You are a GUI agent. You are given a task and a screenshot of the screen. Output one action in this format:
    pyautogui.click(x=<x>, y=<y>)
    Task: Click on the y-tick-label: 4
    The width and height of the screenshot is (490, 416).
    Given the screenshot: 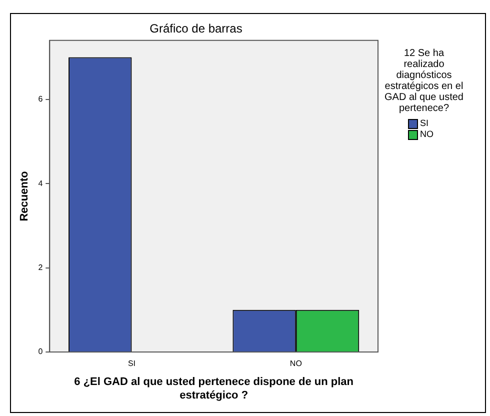 What is the action you would take?
    pyautogui.click(x=41, y=183)
    